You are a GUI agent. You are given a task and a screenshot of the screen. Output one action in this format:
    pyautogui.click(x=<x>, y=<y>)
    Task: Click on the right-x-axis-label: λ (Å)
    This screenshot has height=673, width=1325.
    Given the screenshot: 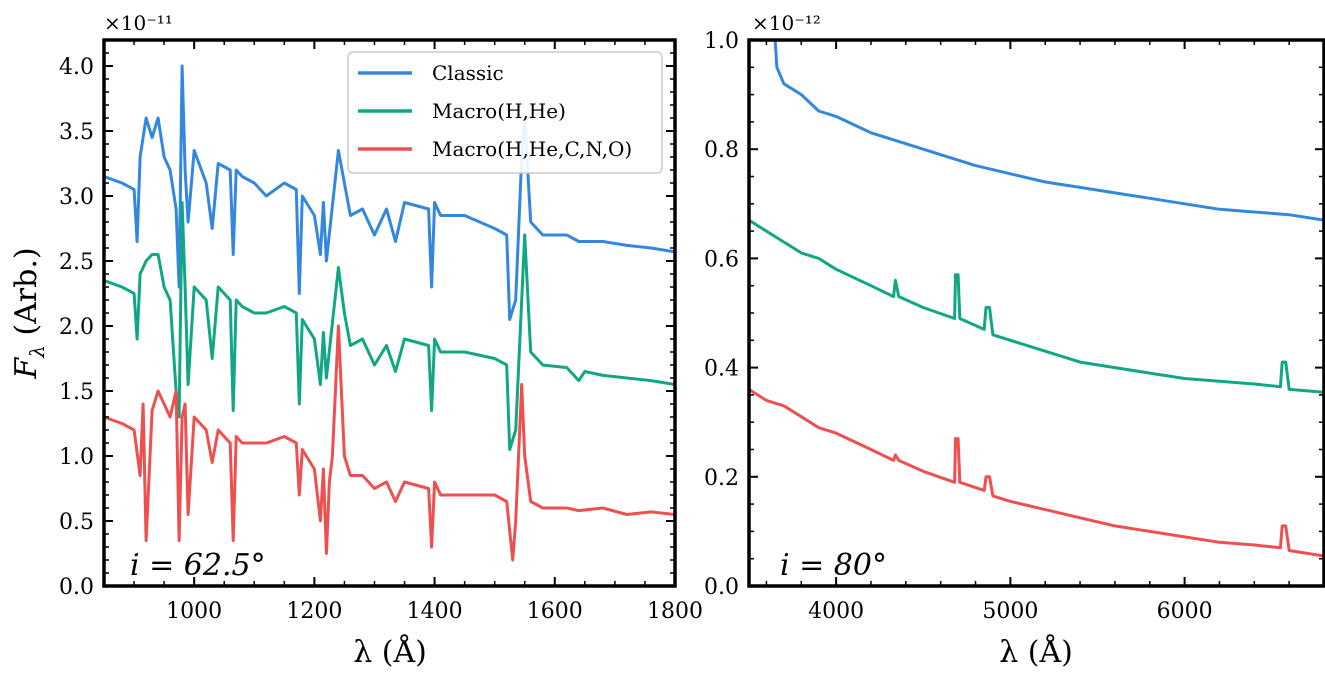 What is the action you would take?
    pyautogui.click(x=1036, y=652)
    